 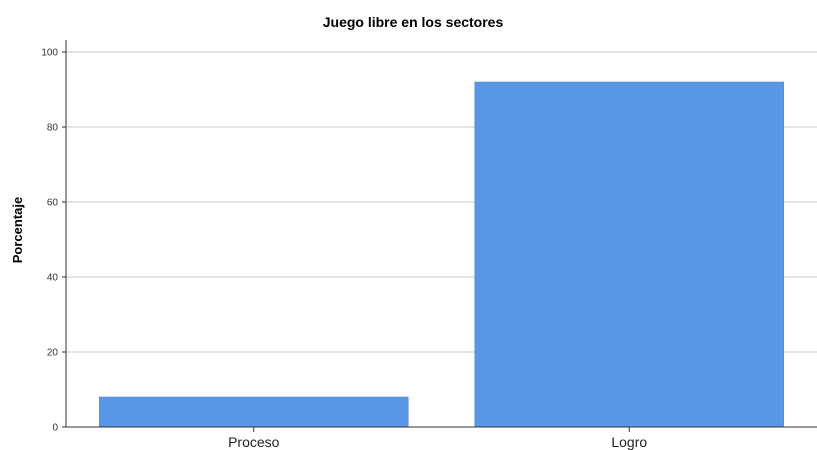 What do you see at coordinates (53, 278) in the screenshot?
I see `y-tick-label-40: 40` at bounding box center [53, 278].